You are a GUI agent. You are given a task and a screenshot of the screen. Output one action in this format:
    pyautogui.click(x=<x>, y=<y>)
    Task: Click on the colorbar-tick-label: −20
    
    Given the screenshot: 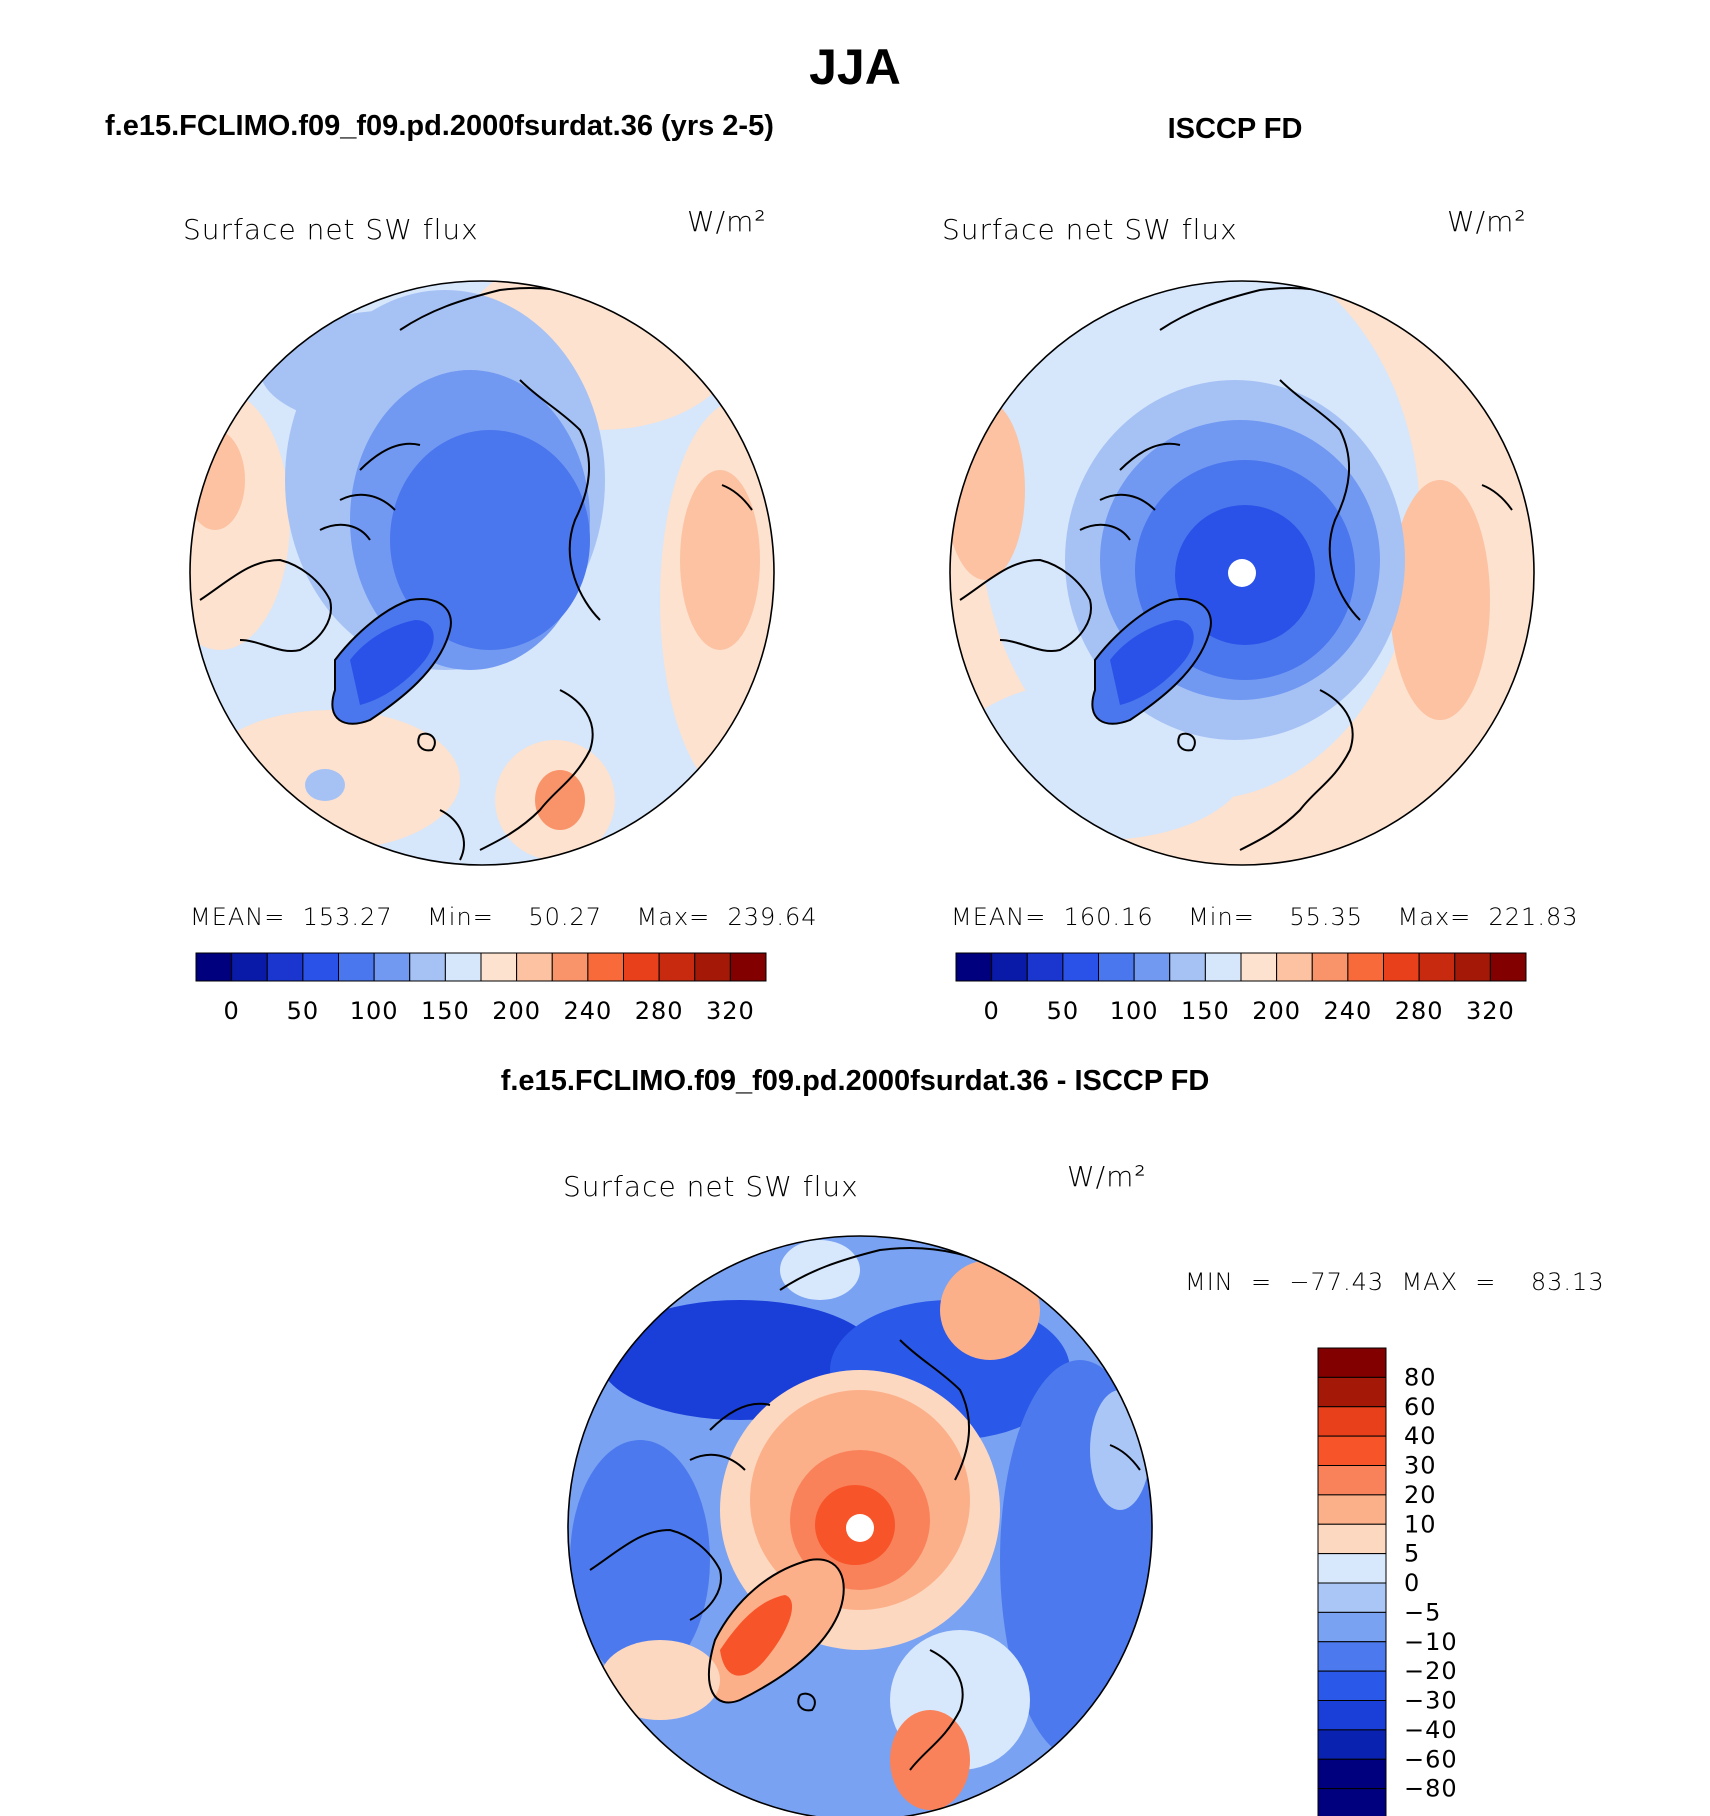 What is the action you would take?
    pyautogui.click(x=1431, y=1671)
    